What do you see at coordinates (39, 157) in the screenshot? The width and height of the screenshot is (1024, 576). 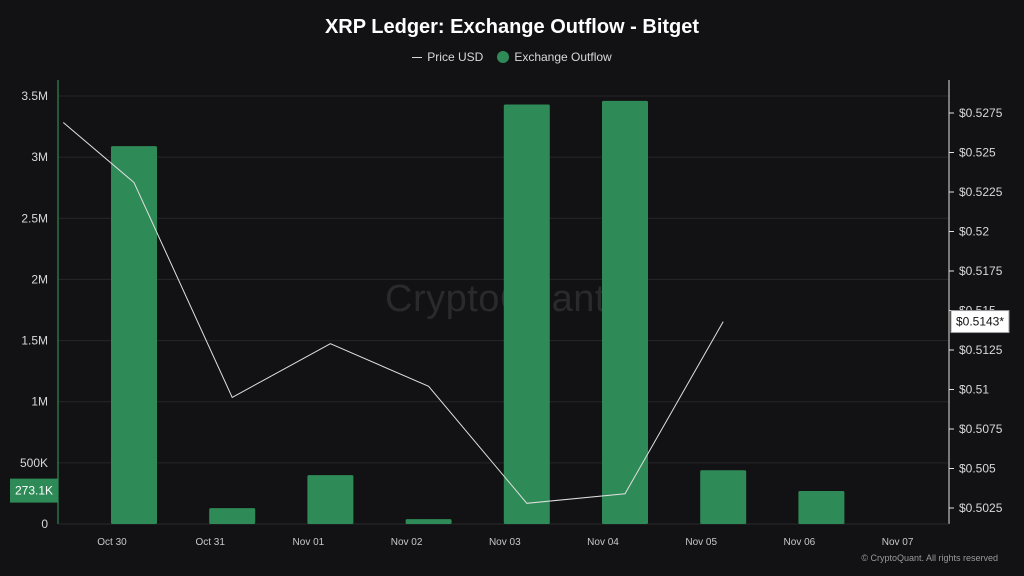 I see `left-tick-label: 3M` at bounding box center [39, 157].